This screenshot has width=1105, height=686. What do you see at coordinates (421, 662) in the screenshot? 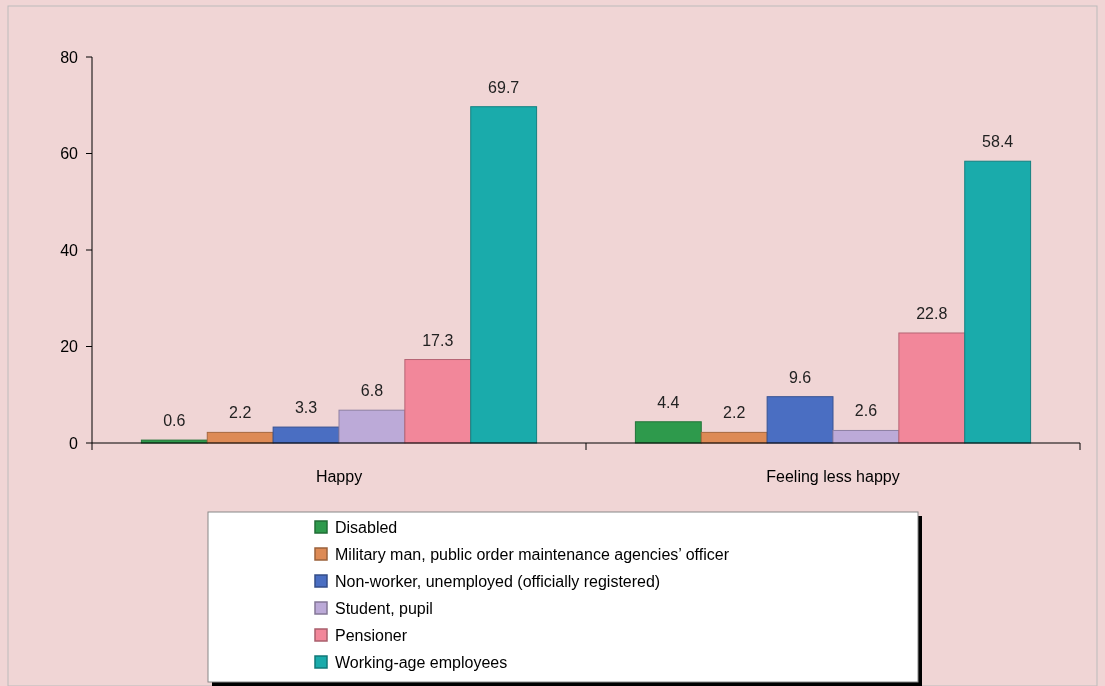
I see `legend-label: Working-age employees` at bounding box center [421, 662].